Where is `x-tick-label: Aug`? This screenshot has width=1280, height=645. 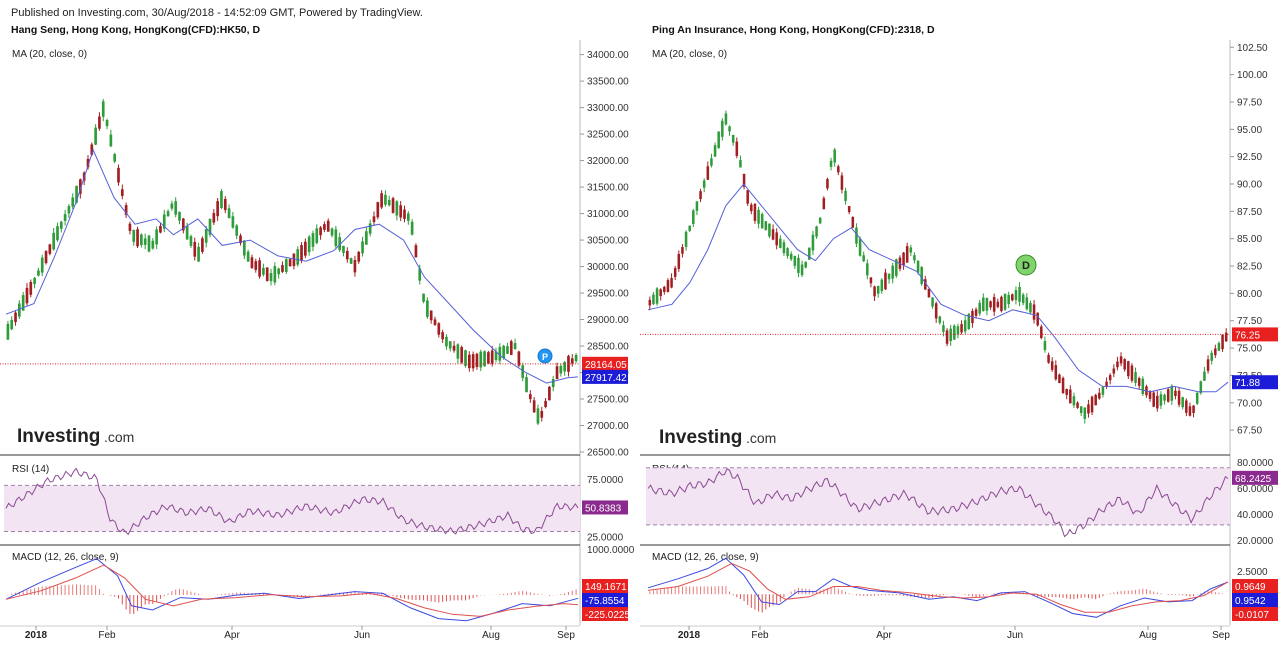 x-tick-label: Aug is located at coordinates (1148, 635).